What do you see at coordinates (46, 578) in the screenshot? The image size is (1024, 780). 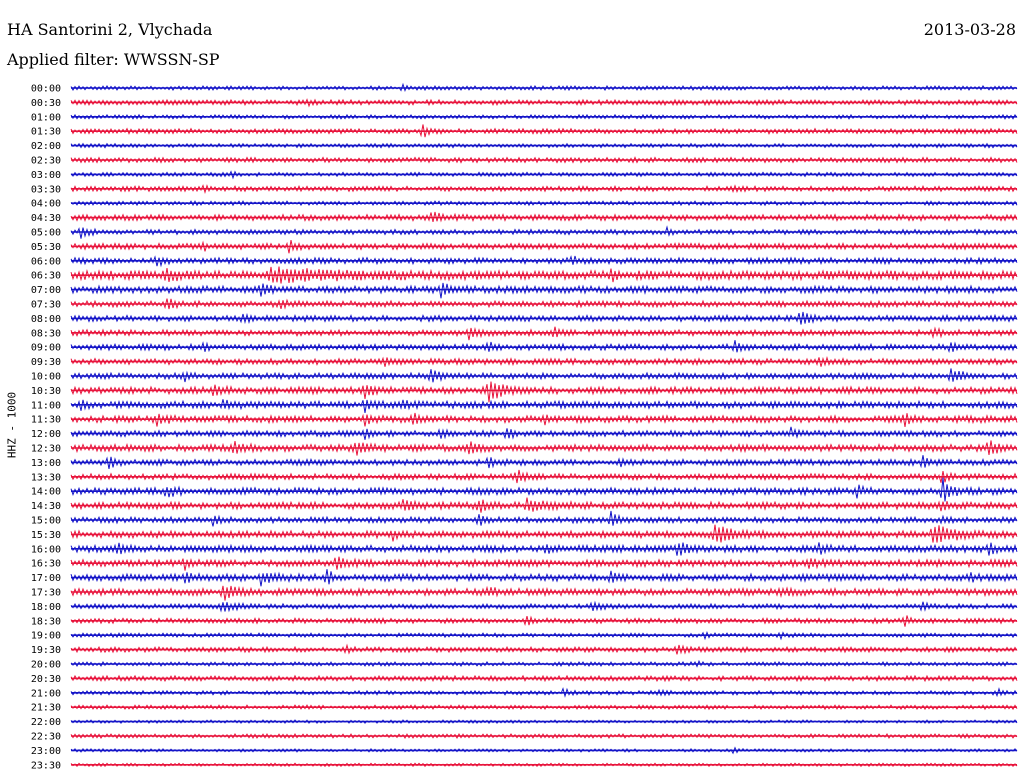 I see `time-tick-label: 17:00` at bounding box center [46, 578].